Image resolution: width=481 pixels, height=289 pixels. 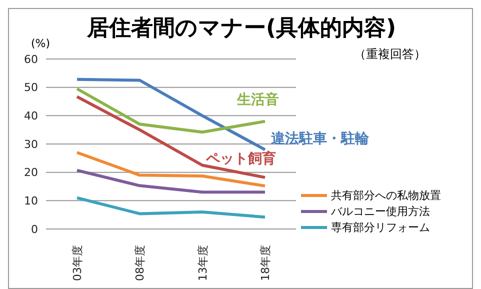 I want to click on x-tick-label: 08年度, so click(x=140, y=263).